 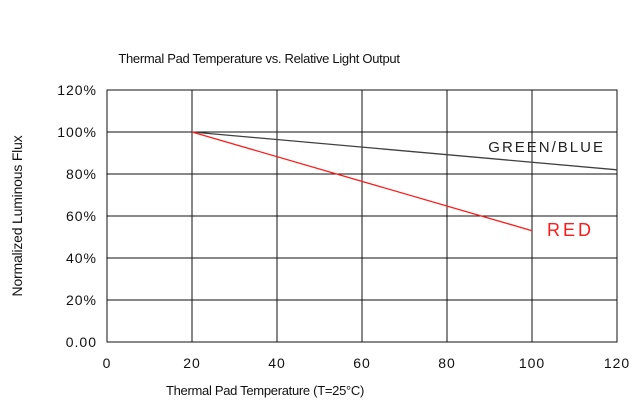 What do you see at coordinates (107, 363) in the screenshot?
I see `x-tick-label: 0` at bounding box center [107, 363].